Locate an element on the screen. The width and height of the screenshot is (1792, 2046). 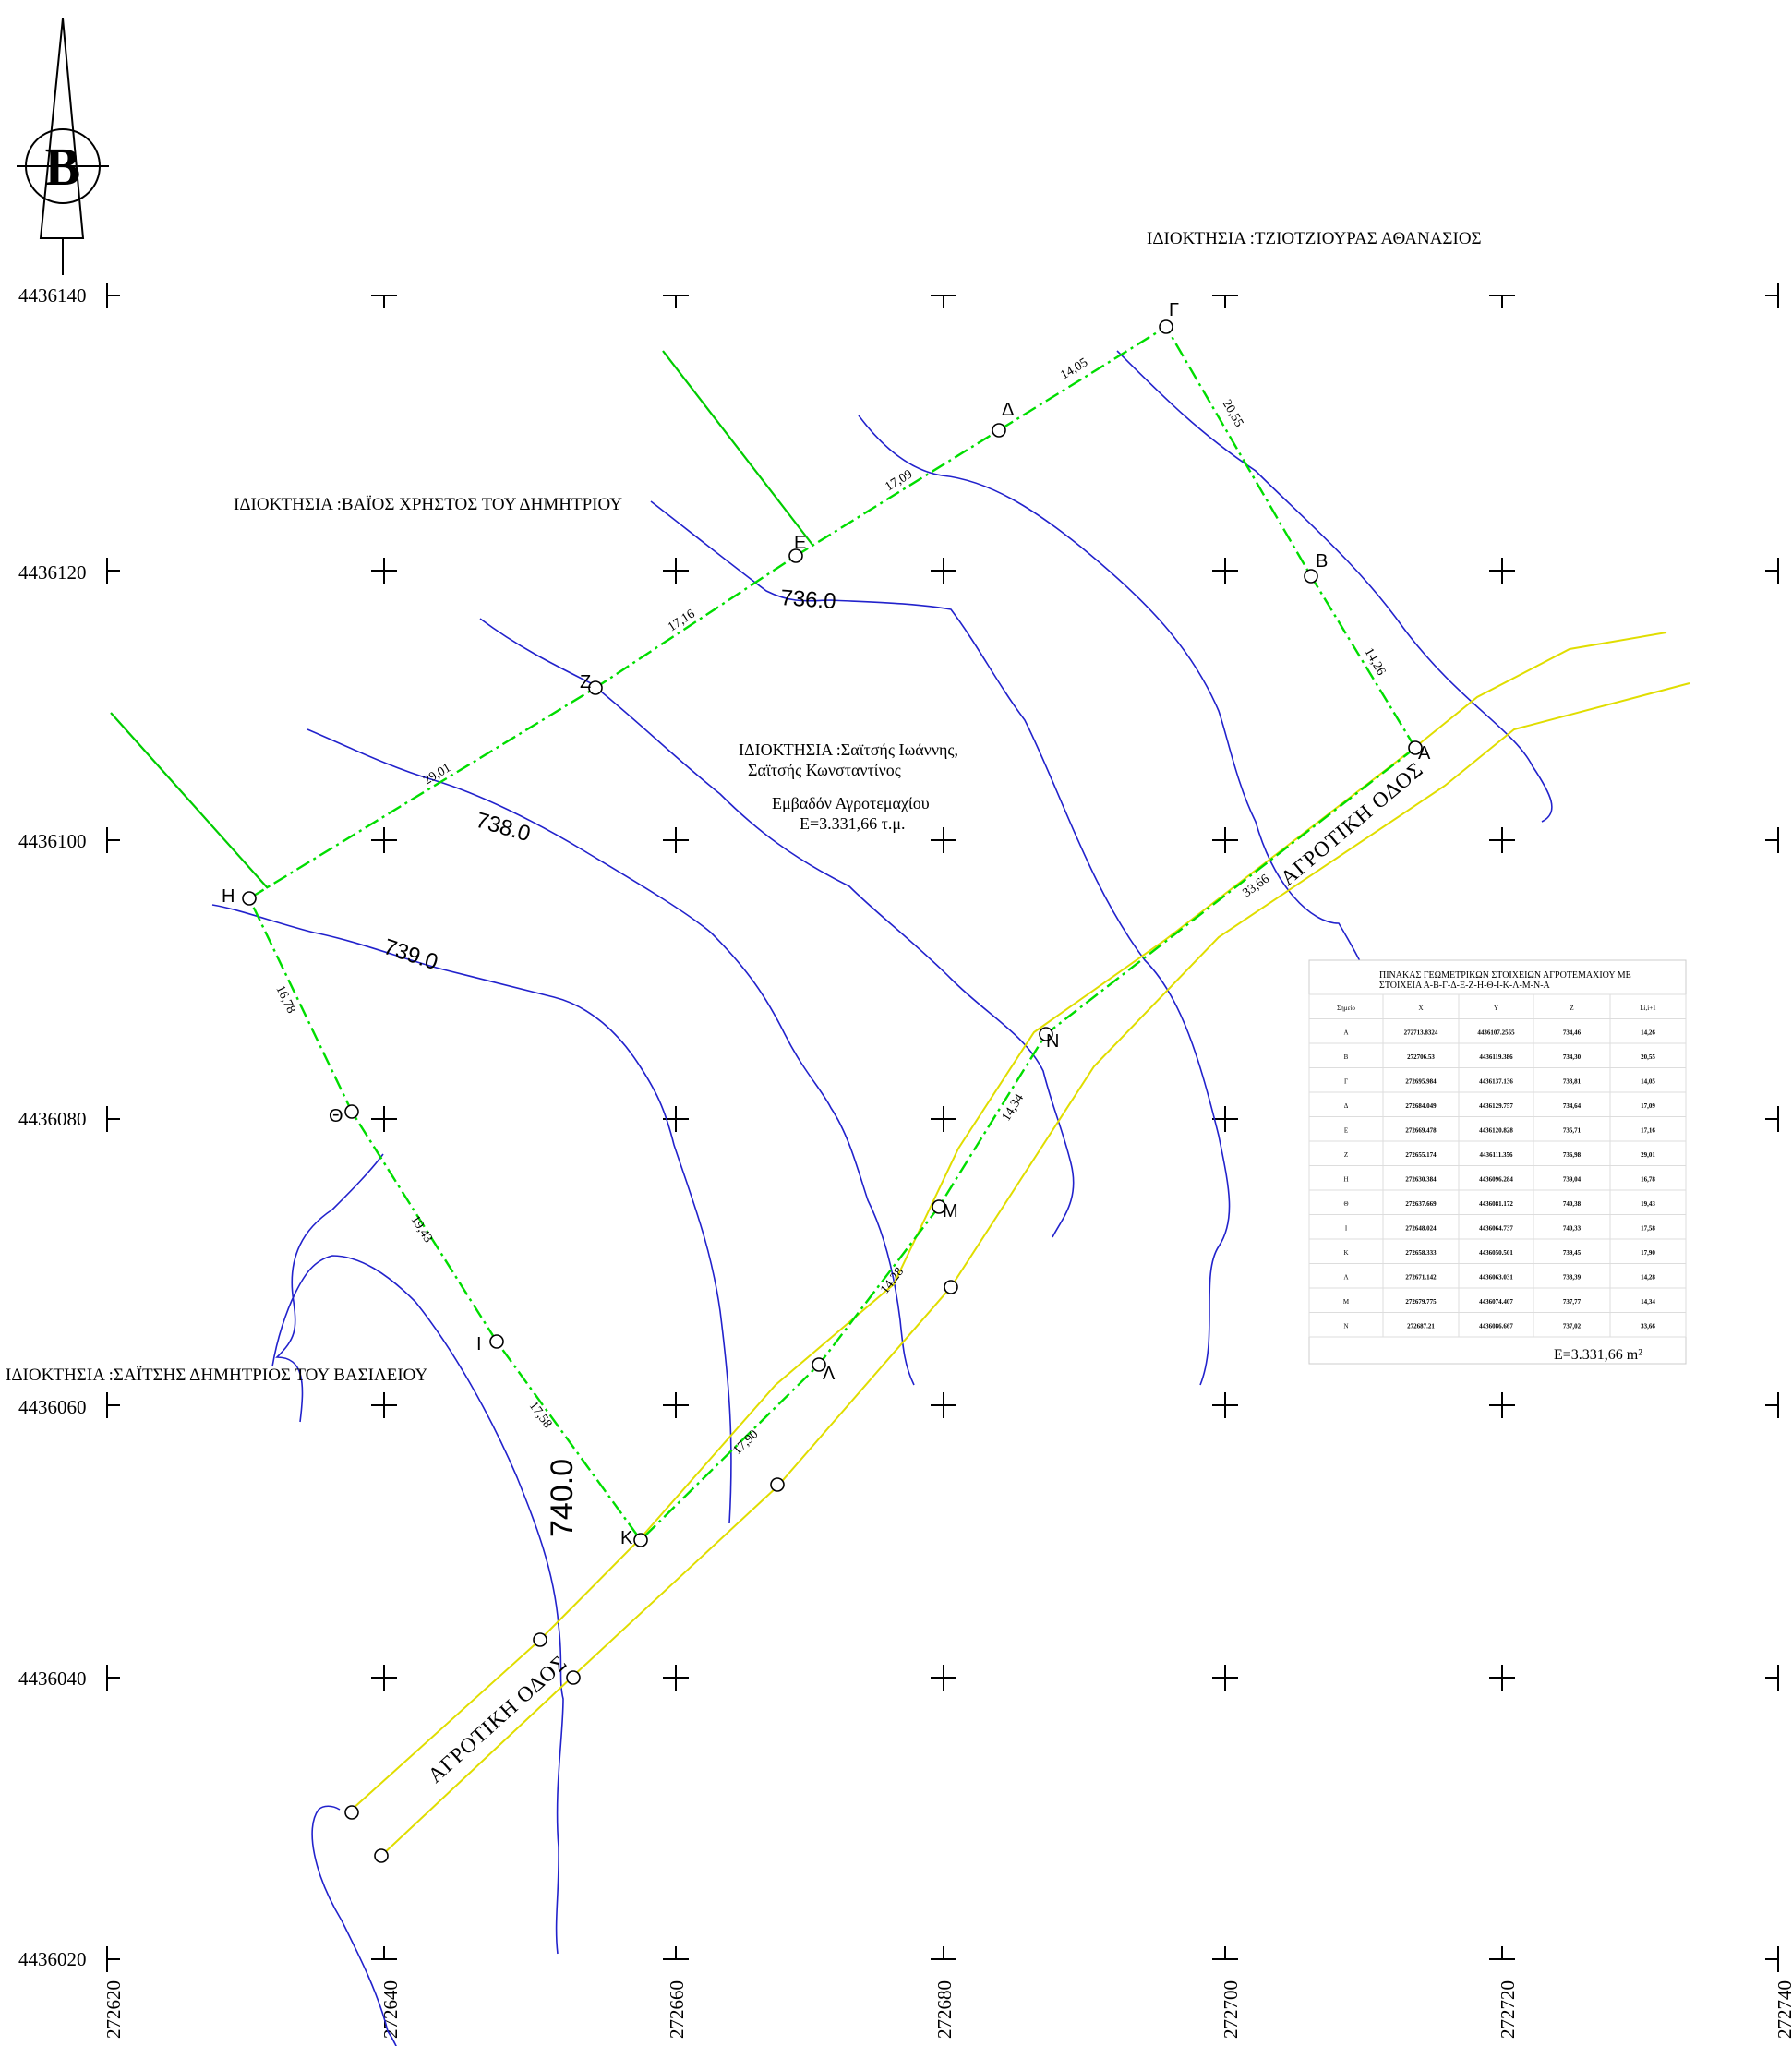
table-cell: 29,01 is located at coordinates (1648, 1155).